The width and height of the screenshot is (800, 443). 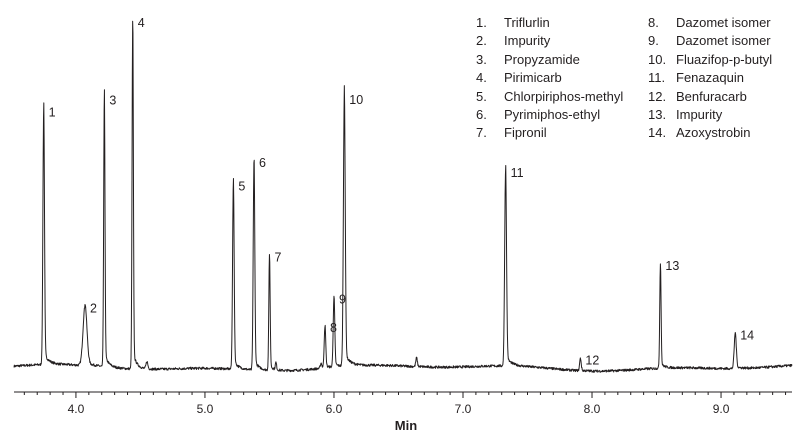 I want to click on legend-item-number: 6., so click(x=481, y=115).